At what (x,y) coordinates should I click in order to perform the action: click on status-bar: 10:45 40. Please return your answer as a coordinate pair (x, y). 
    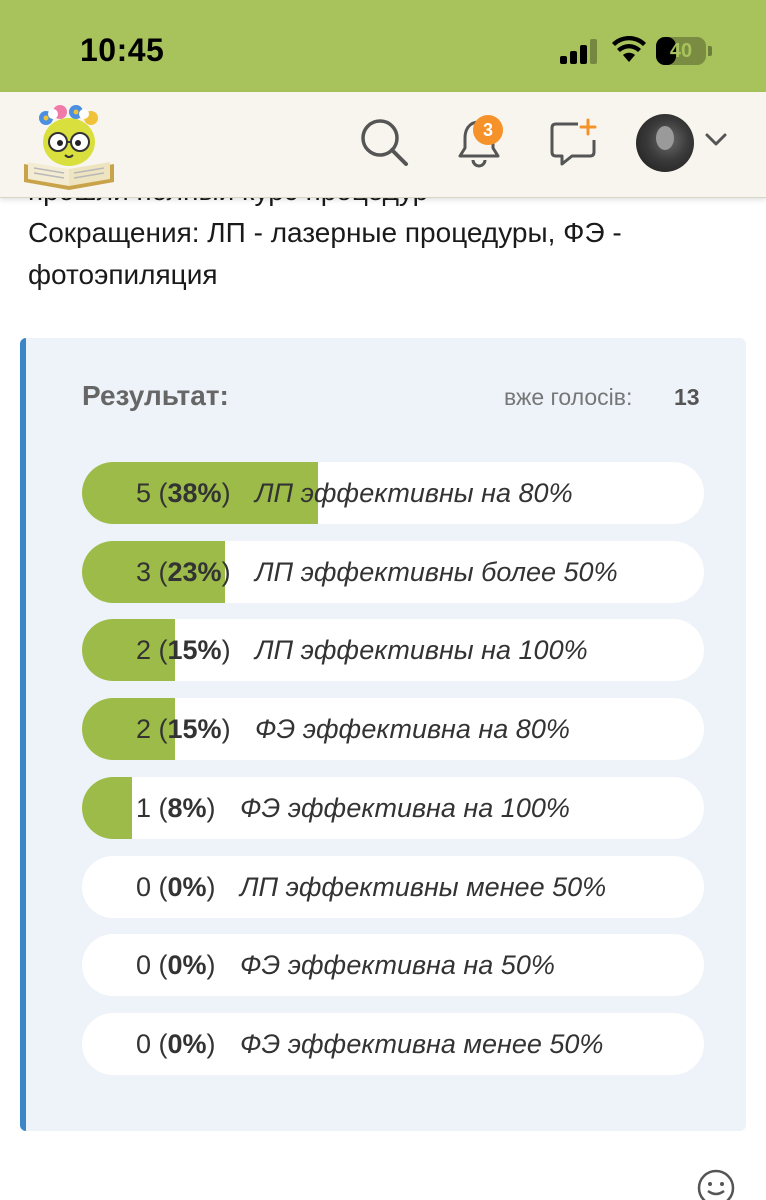
    Looking at the image, I should click on (383, 46).